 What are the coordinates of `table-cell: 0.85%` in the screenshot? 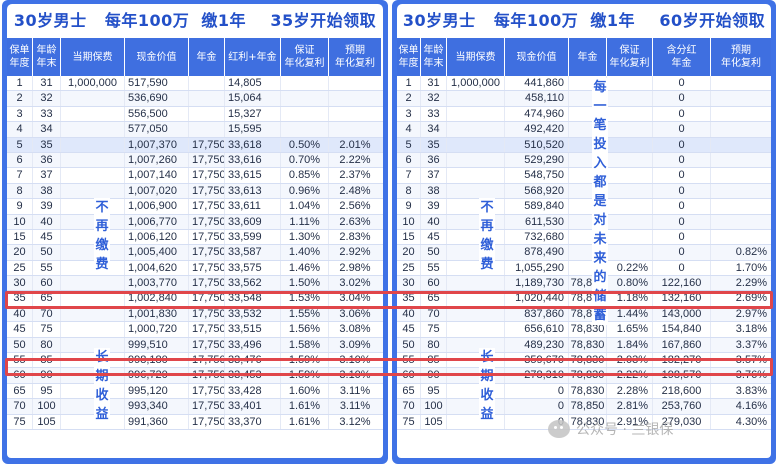 It's located at (305, 175).